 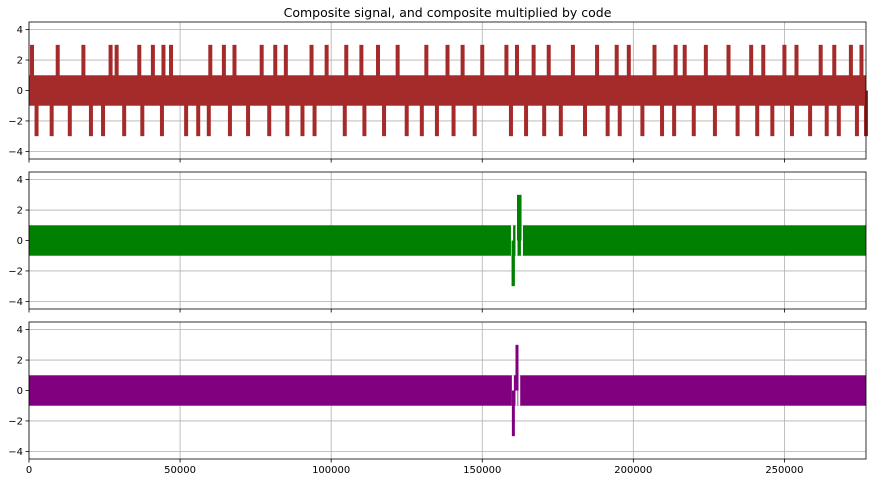 What do you see at coordinates (447, 240) in the screenshot?
I see `signal-band` at bounding box center [447, 240].